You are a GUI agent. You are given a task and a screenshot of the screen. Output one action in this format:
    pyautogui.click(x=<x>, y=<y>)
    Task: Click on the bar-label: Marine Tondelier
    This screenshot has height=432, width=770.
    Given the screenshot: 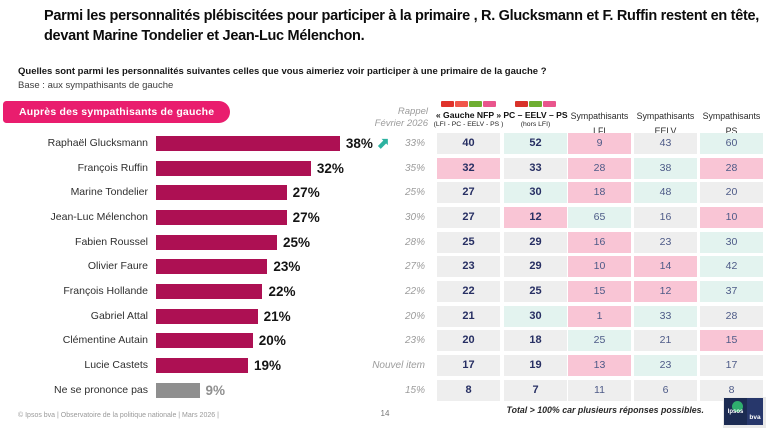 What is the action you would take?
    pyautogui.click(x=109, y=192)
    